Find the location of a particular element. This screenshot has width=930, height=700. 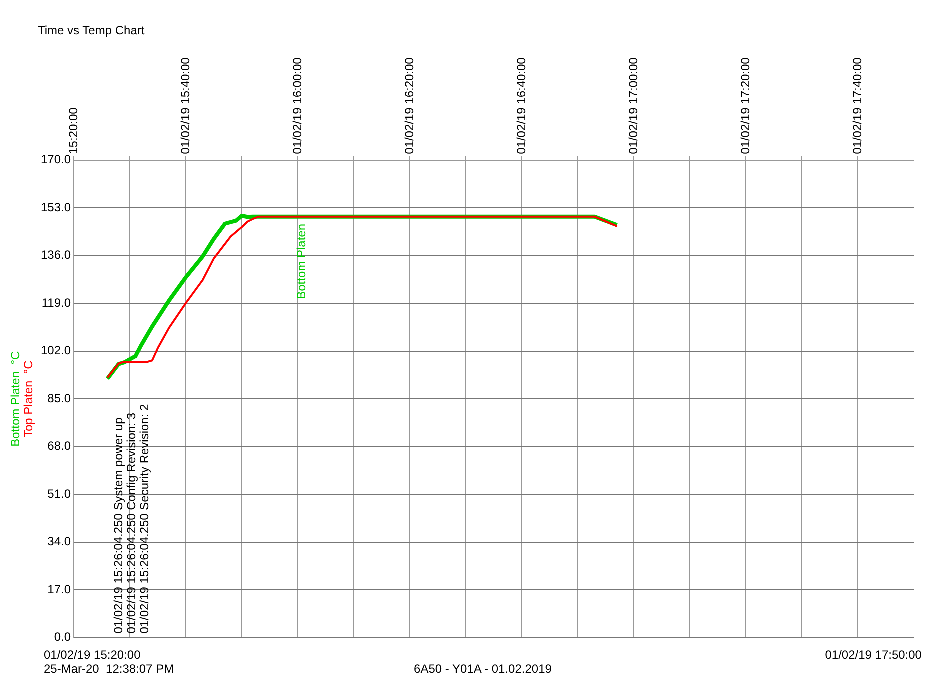

text: 01/02/19 17:50:00 is located at coordinates (873, 655).